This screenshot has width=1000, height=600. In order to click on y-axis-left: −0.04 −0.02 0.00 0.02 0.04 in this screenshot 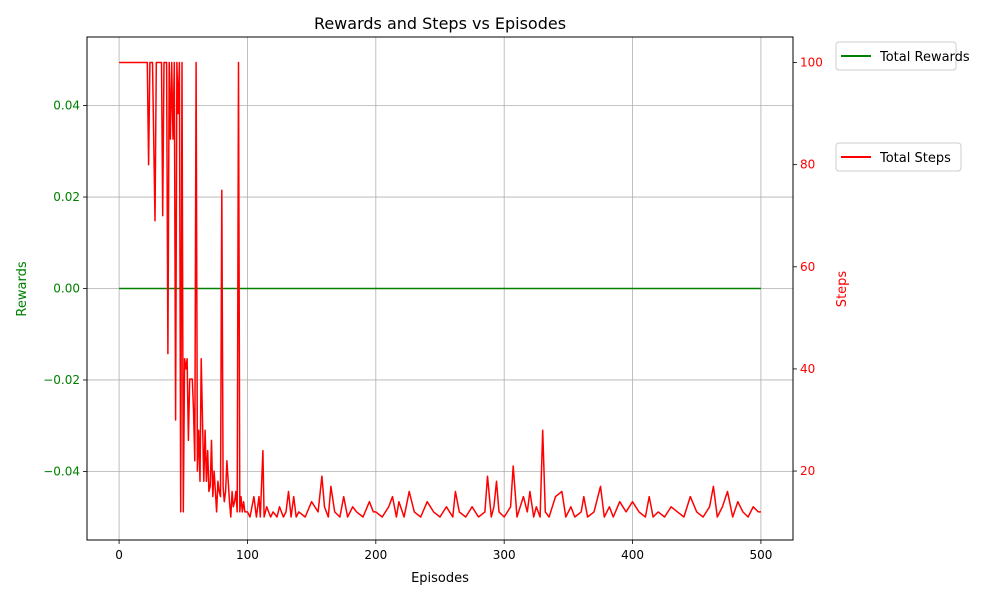, I will do `click(65, 288)`.